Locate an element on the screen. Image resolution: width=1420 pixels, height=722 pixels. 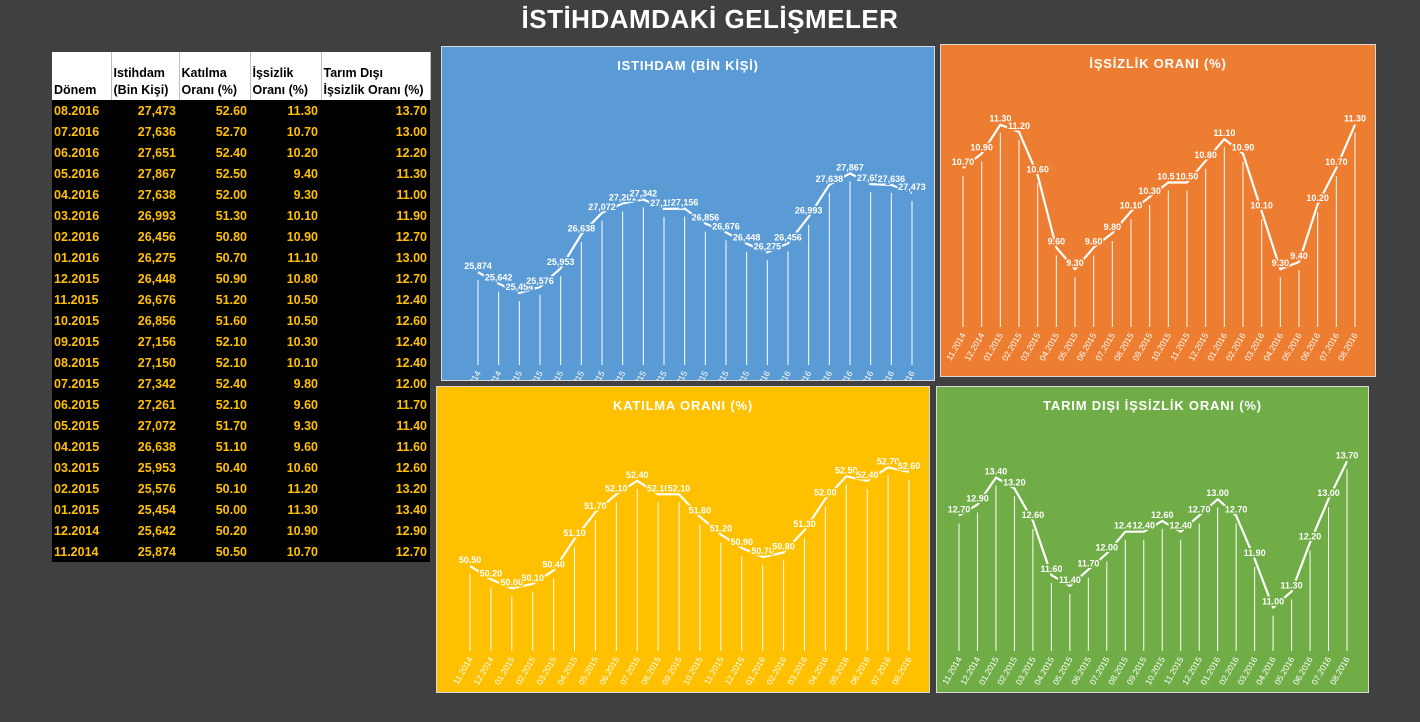
header-nonfarm-line2: İşsizlik Oranı (%) is located at coordinates (373, 90).